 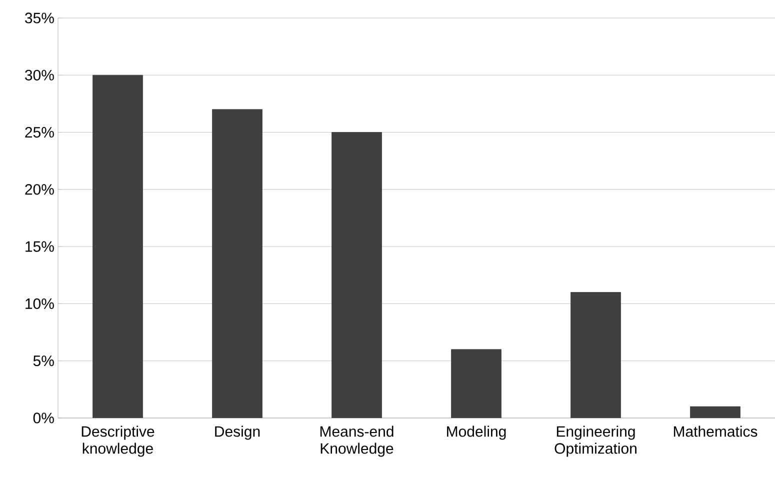 I want to click on y-tick-label: 15%, so click(x=40, y=246).